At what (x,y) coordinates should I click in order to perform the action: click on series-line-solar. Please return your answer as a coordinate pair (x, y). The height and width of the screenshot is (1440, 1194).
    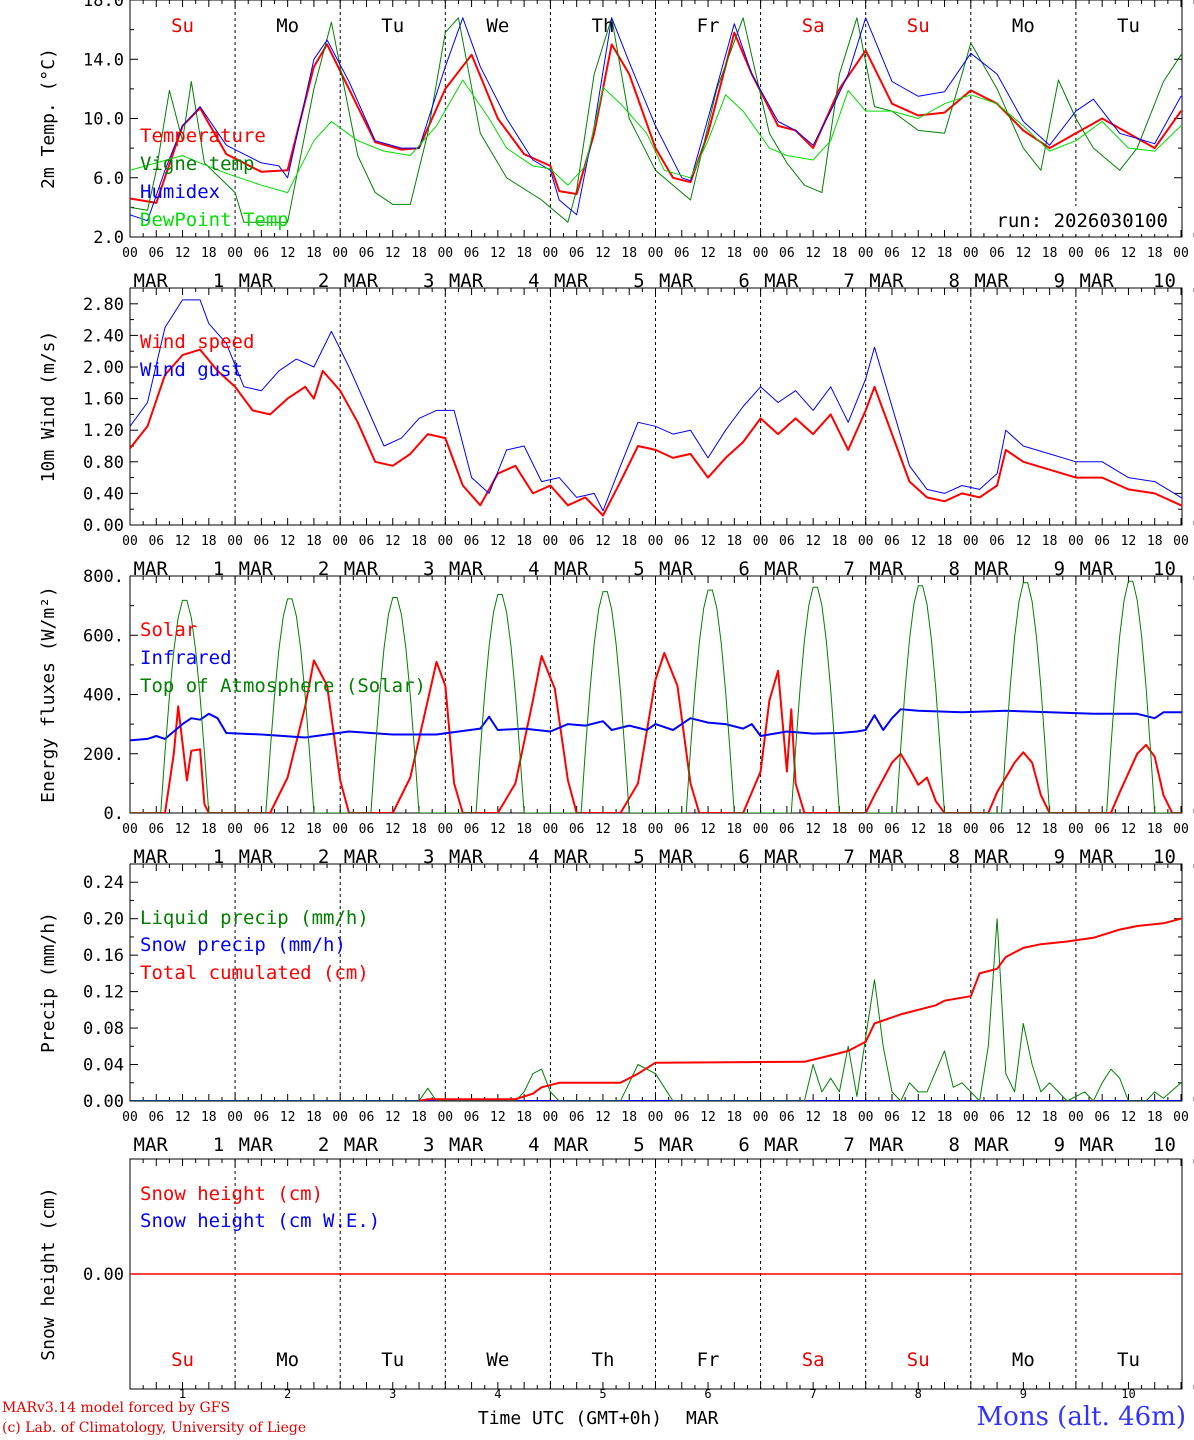
    Looking at the image, I should click on (656, 732).